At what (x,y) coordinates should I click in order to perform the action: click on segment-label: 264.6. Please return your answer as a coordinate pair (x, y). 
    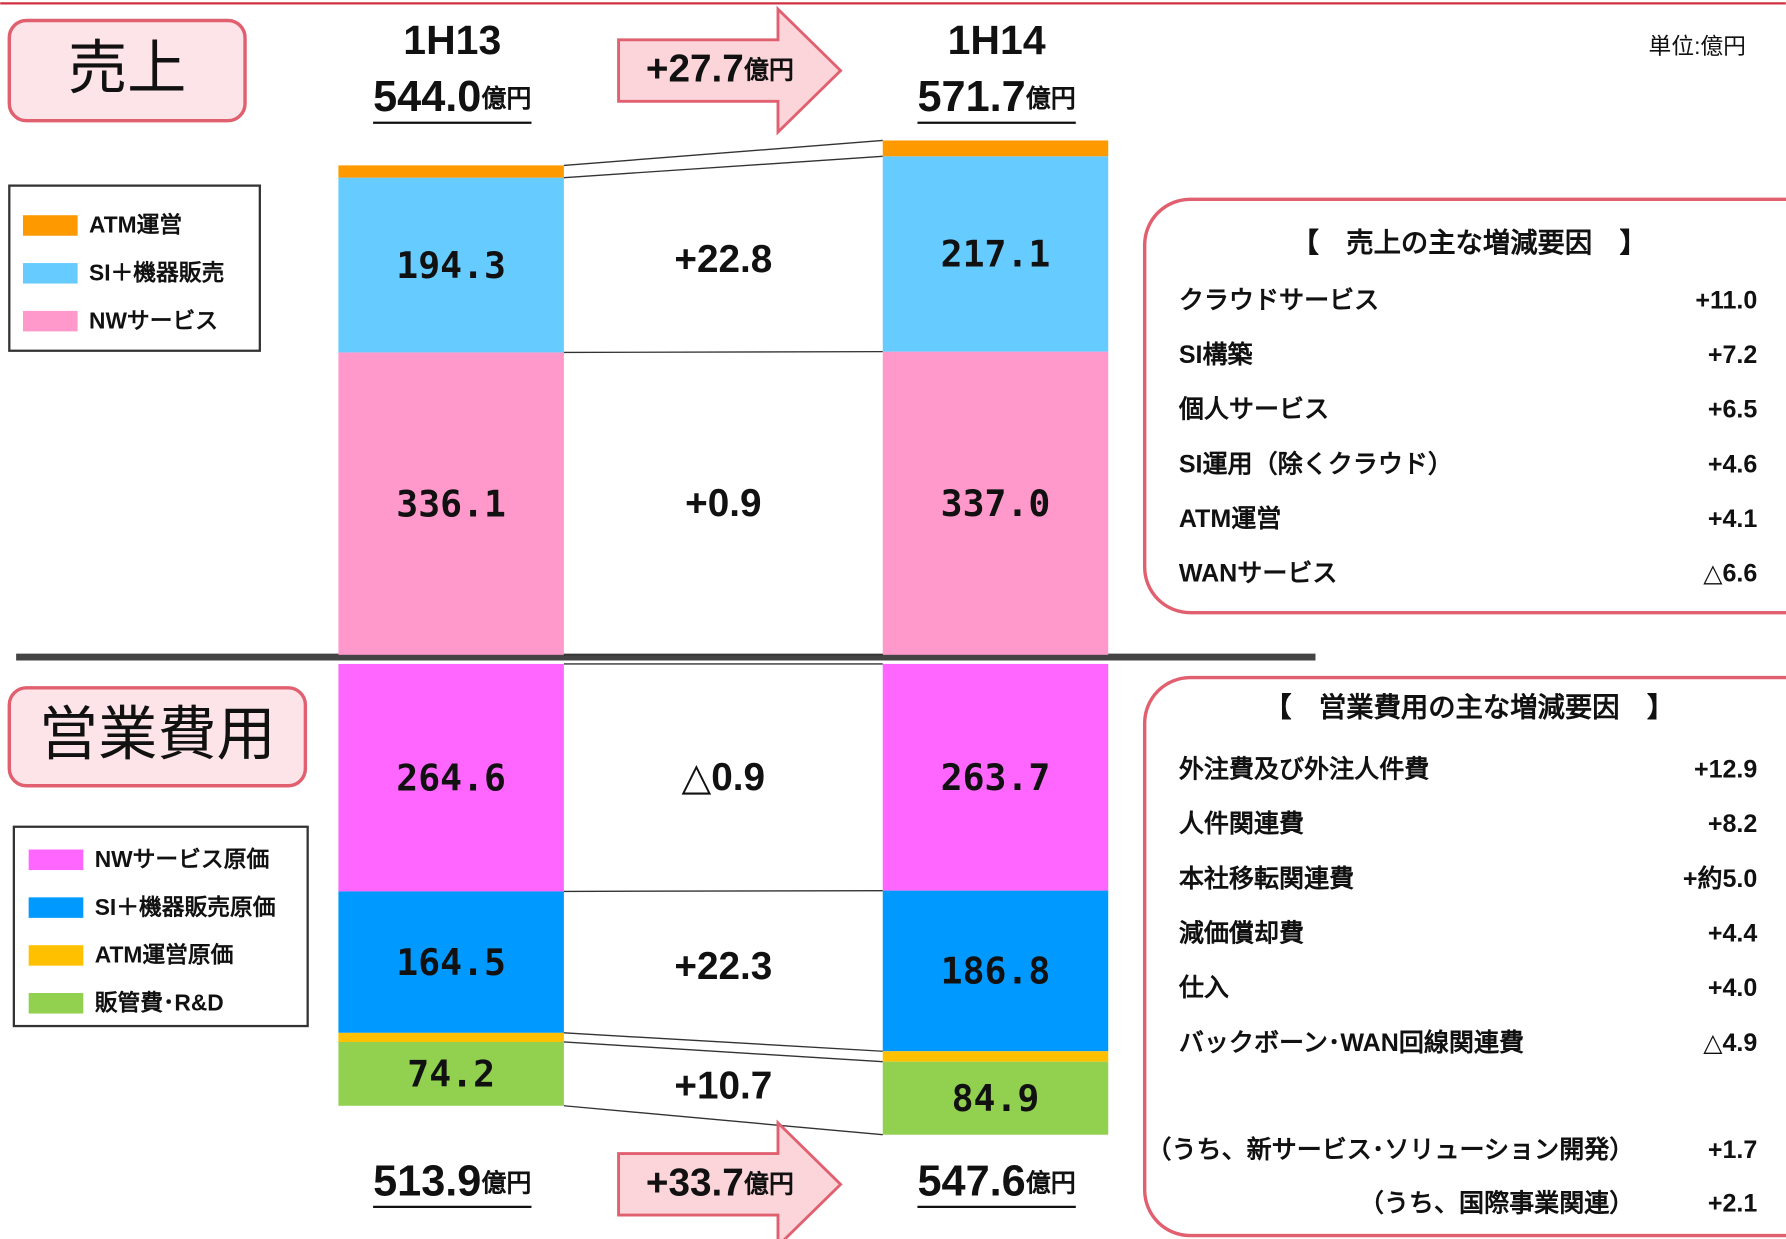
    Looking at the image, I should click on (451, 777).